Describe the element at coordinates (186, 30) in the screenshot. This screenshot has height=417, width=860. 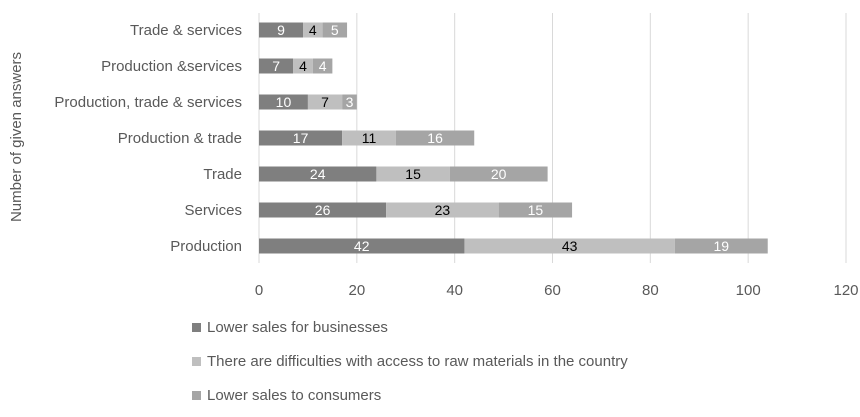
I see `category-label: Trade & services` at that location.